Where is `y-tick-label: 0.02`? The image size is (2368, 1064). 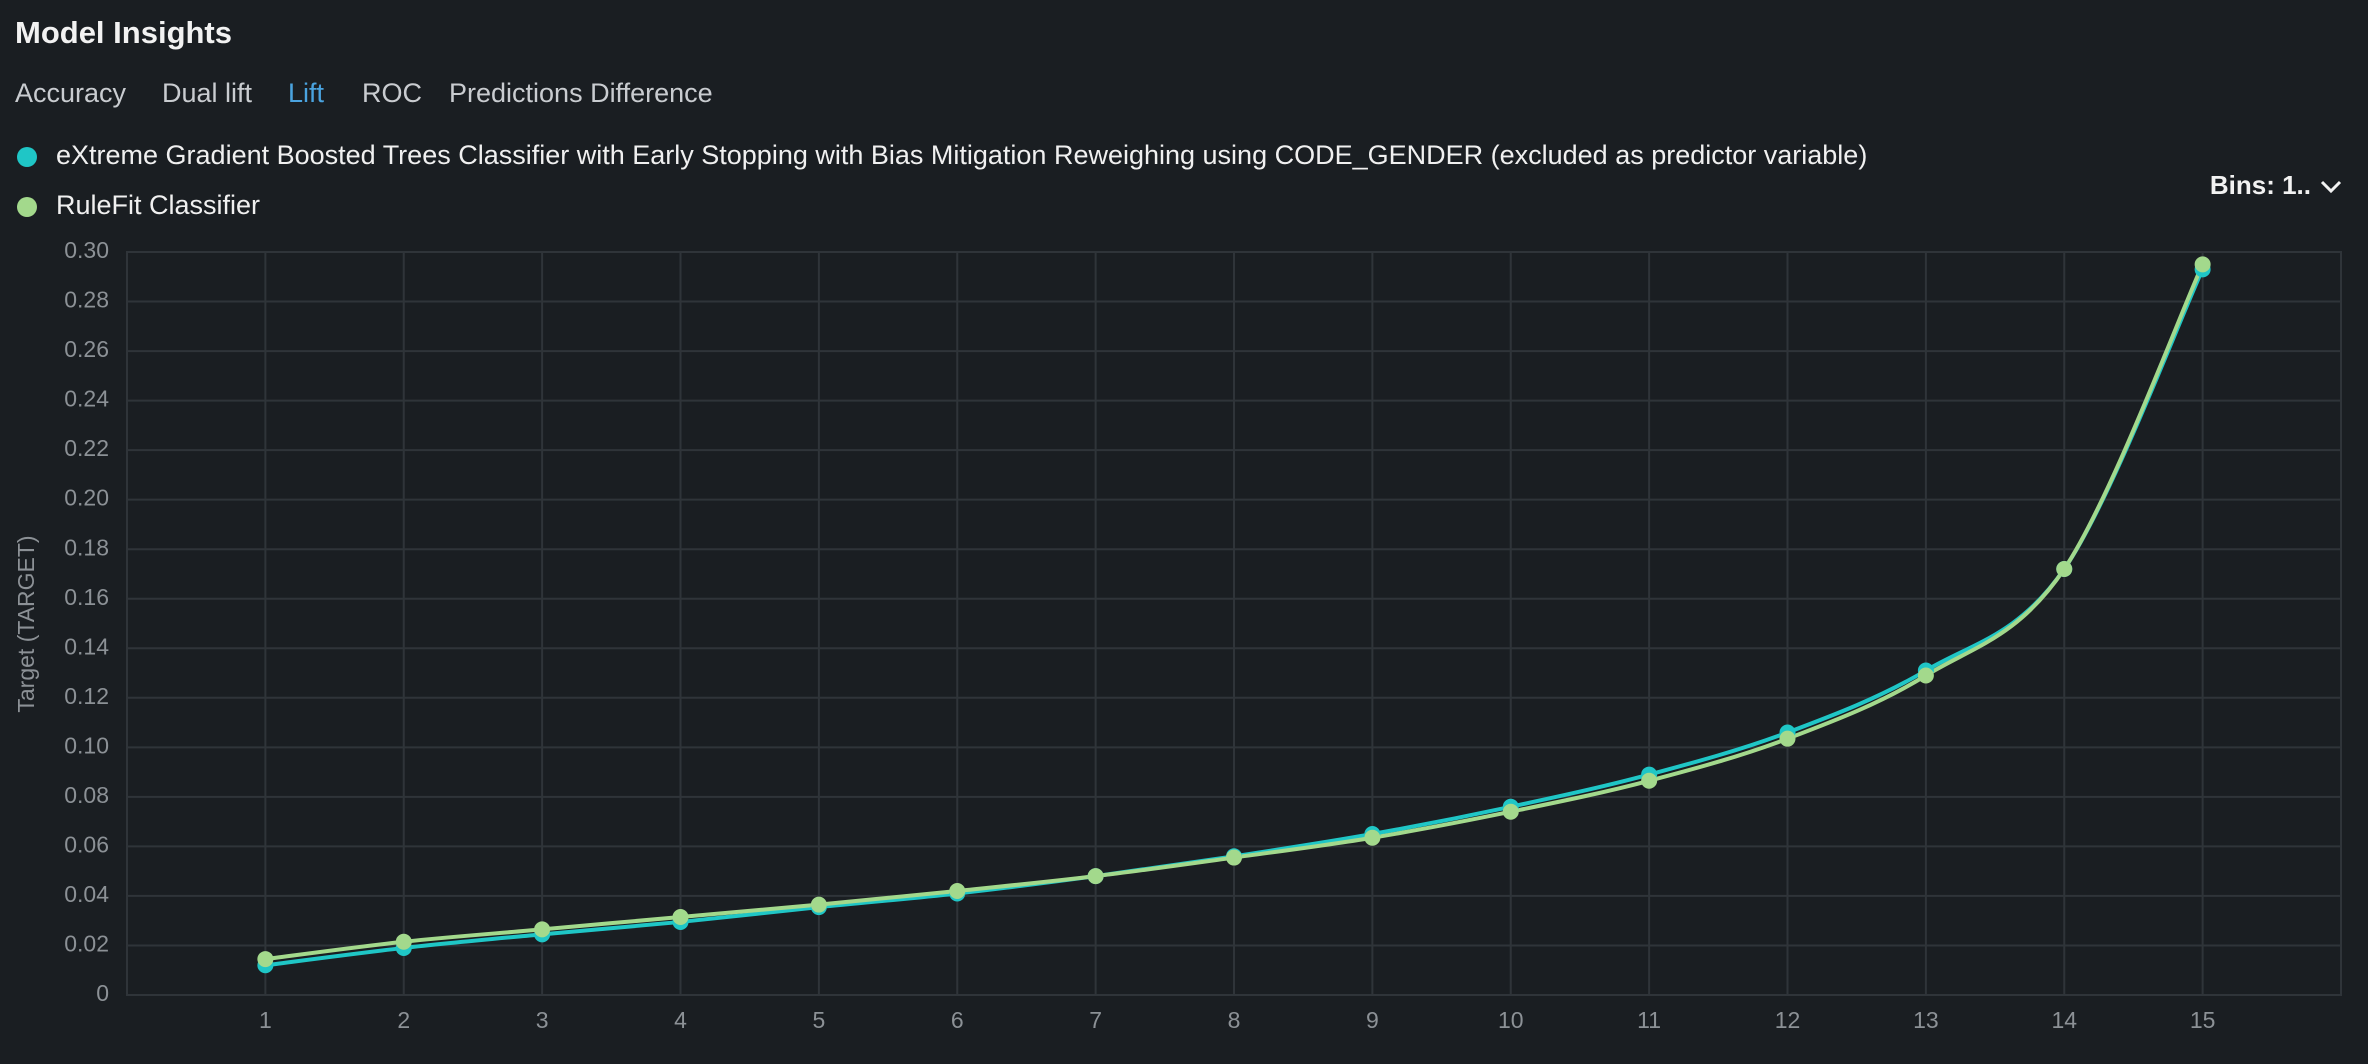
y-tick-label: 0.02 is located at coordinates (86, 944).